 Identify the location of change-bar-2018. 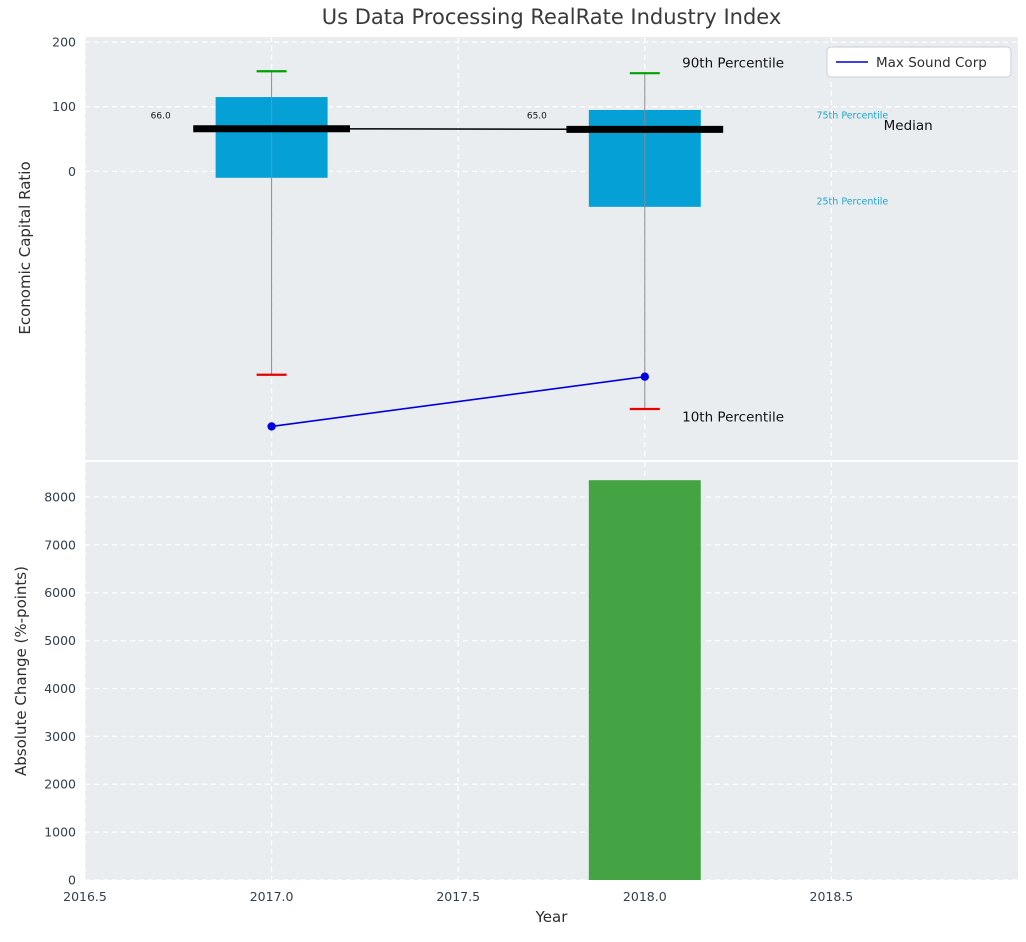
(644, 680).